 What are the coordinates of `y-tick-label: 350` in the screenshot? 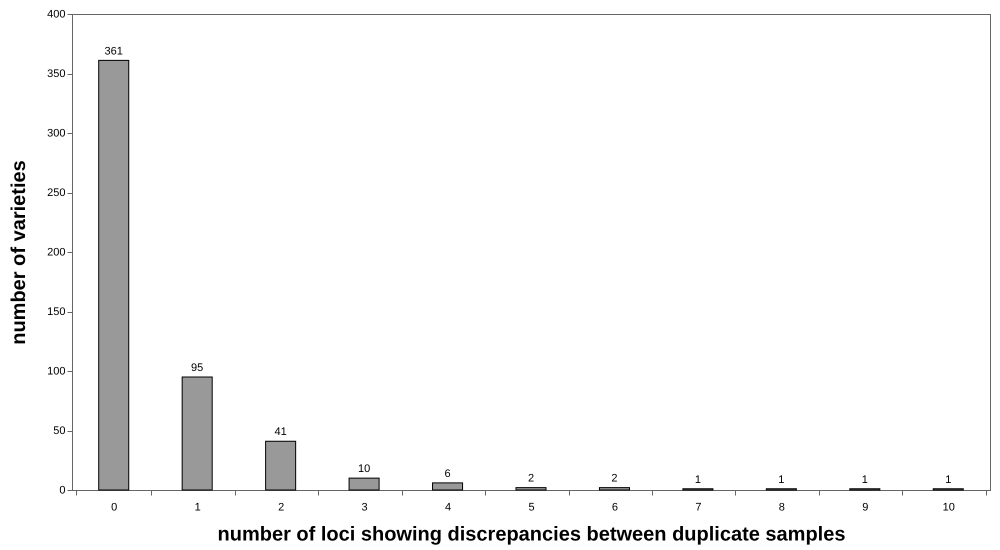 It's located at (56, 74).